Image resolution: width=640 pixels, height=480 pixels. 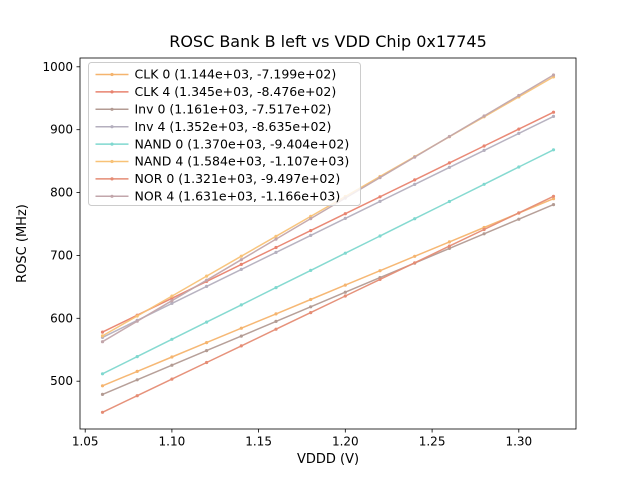 I want to click on x-tick-label: 1.05, so click(x=85, y=442).